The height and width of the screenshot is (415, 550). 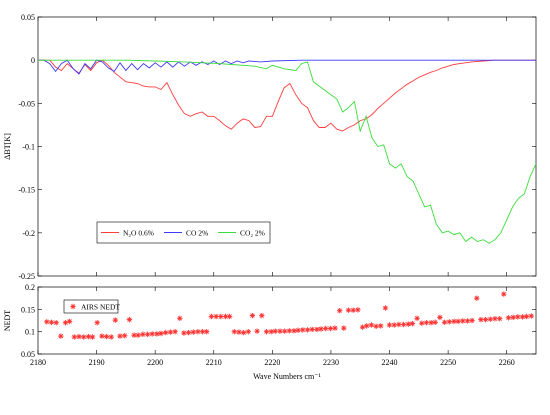 I want to click on y-axis-label: NEDT, so click(x=7, y=320).